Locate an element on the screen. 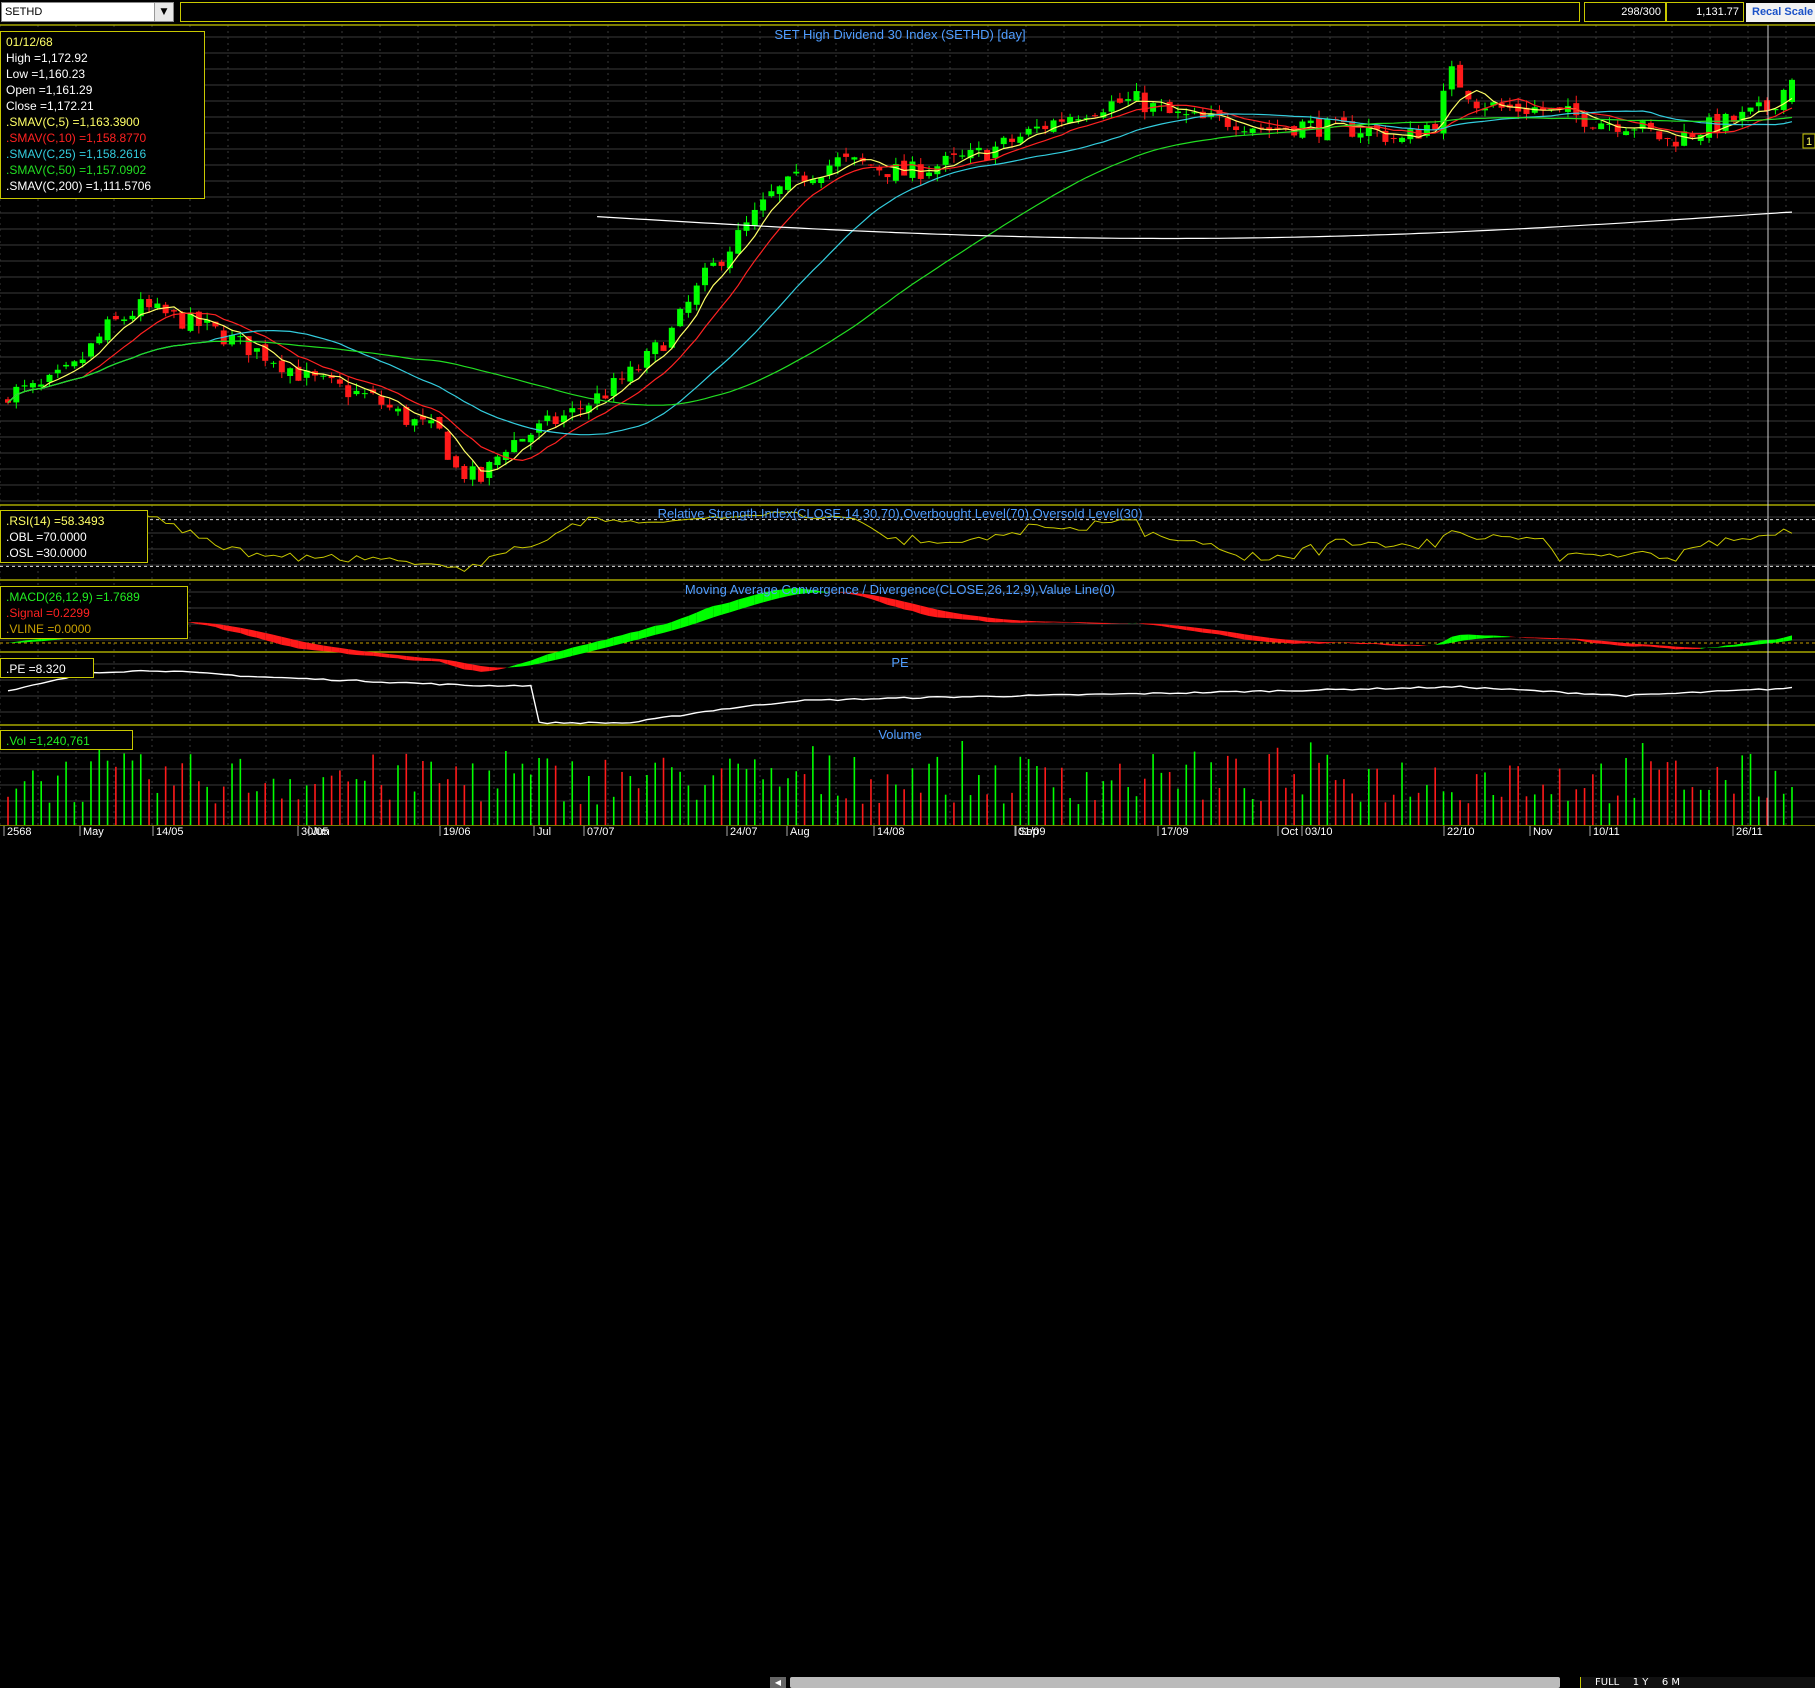  x-axis-label: 24/07 is located at coordinates (744, 832).